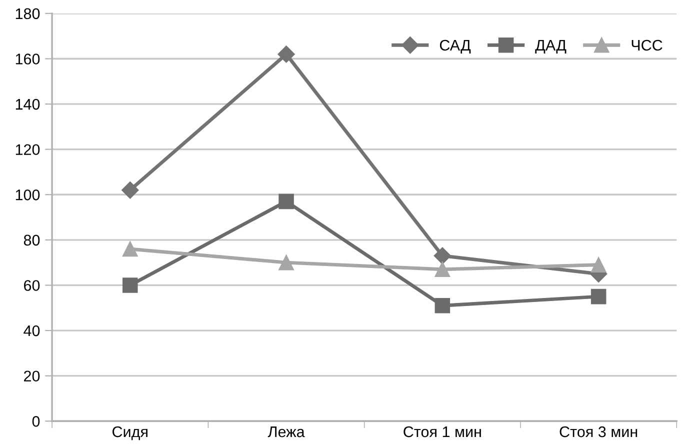  I want to click on y-tick-label: 100, so click(28, 195).